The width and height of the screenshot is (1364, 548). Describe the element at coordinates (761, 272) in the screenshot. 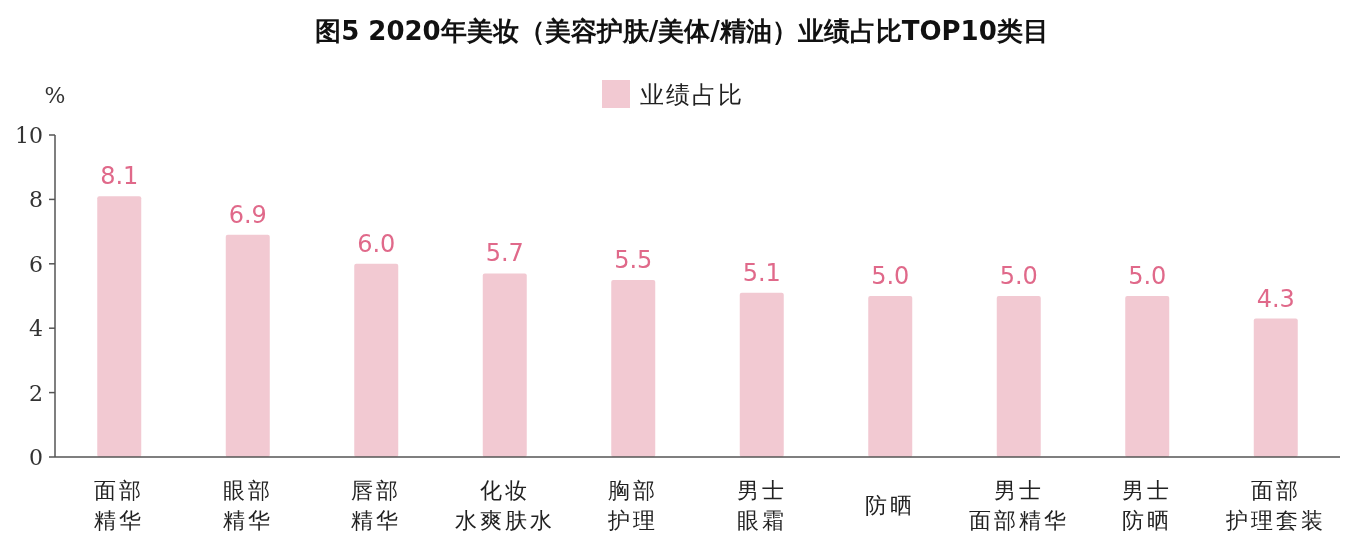

I see `text: 5.1` at that location.